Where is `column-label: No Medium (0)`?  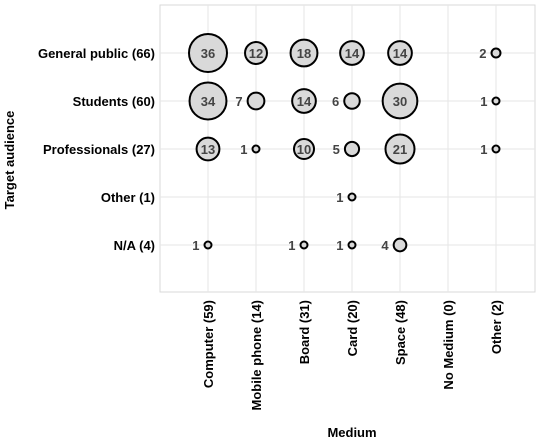
column-label: No Medium (0) is located at coordinates (448, 345).